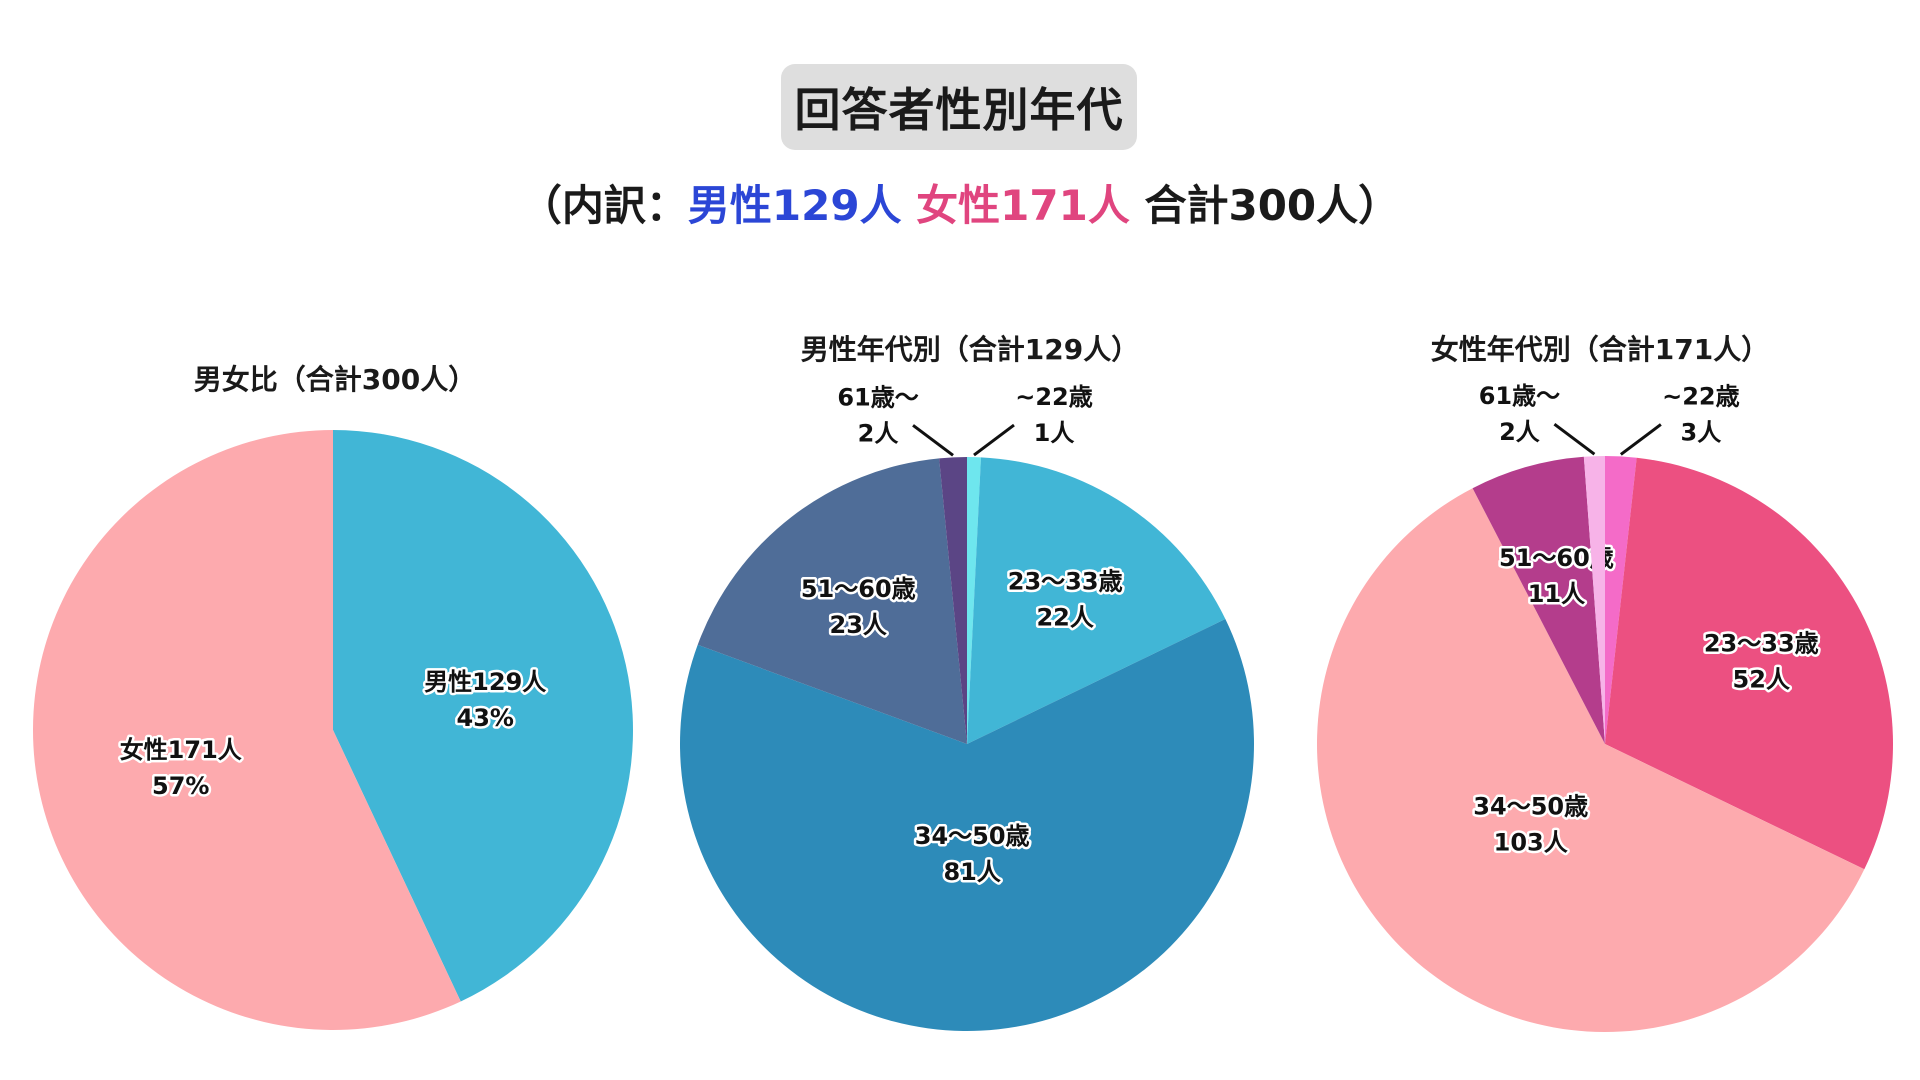 The image size is (1920, 1080). What do you see at coordinates (1054, 433) in the screenshot?
I see `male-slice-label-0-line: 1人` at bounding box center [1054, 433].